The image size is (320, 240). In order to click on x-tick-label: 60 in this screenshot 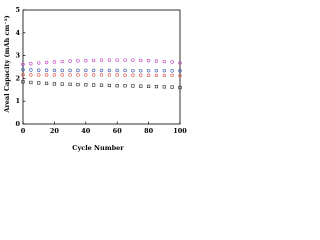, I will do `click(118, 131)`.